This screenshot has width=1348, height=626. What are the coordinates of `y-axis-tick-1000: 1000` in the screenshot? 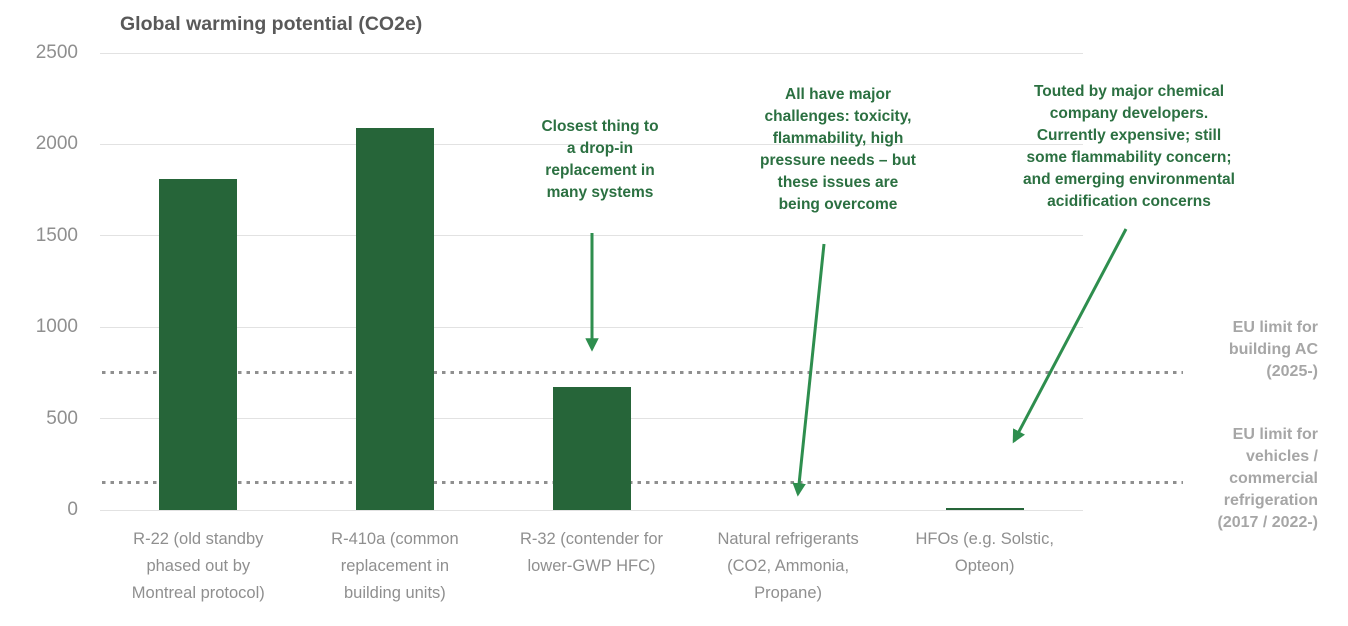 It's located at (56, 327).